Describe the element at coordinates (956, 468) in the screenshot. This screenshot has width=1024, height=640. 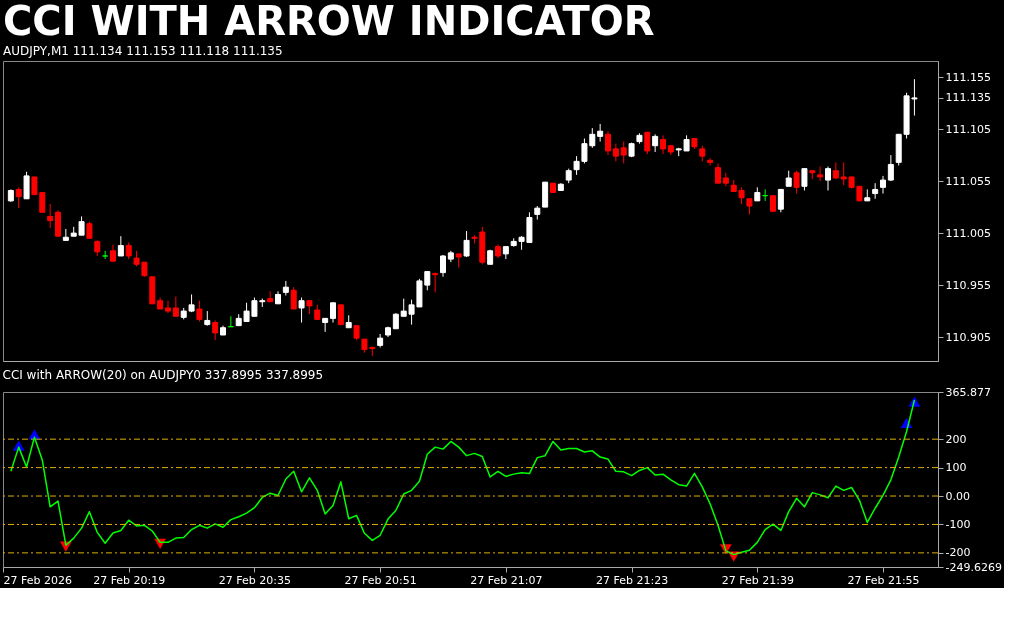
I see `y-tick-label: 100` at that location.